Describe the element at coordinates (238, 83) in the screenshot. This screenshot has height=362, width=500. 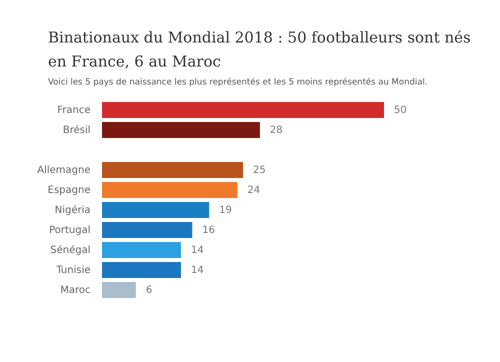
I see `chart-subtitle: Voici les 5 pays de naissance les plus représentés et les 5 moins représentés au Mondial.` at that location.